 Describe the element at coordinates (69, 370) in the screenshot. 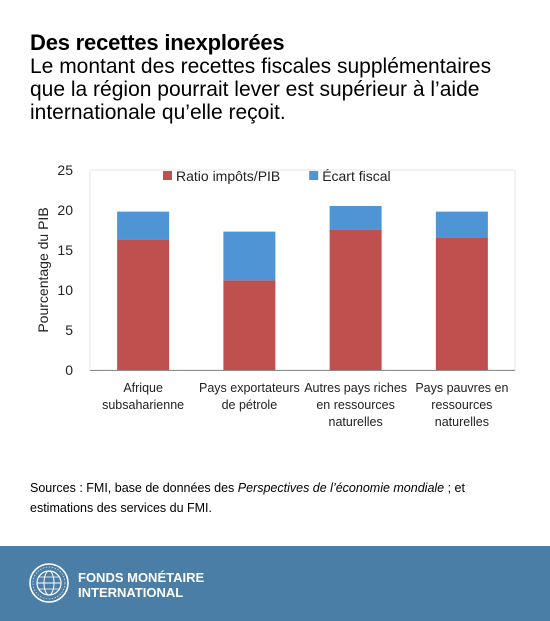

I see `y-tick-label: 0` at that location.